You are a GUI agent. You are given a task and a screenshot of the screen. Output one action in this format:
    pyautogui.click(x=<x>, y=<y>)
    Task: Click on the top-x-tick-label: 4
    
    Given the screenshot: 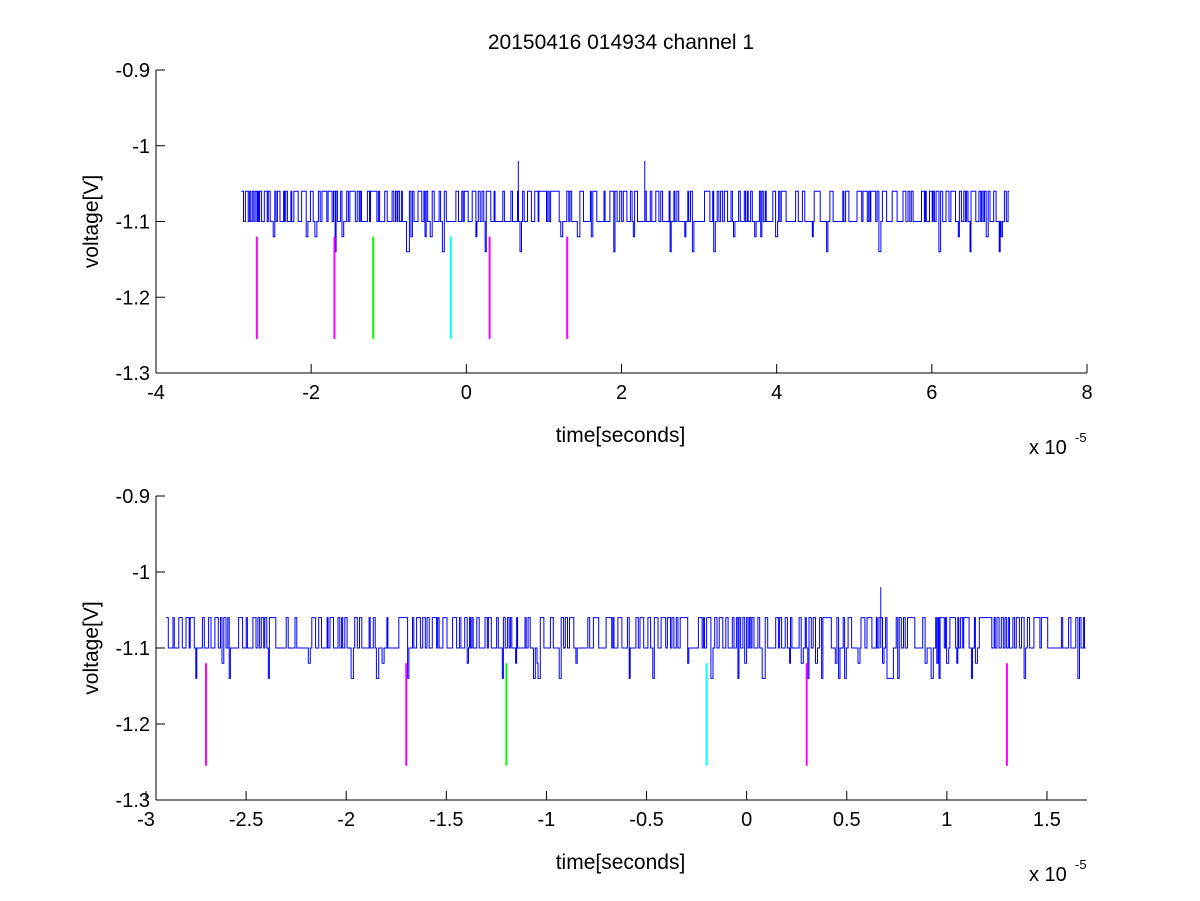 What is the action you would take?
    pyautogui.click(x=776, y=393)
    